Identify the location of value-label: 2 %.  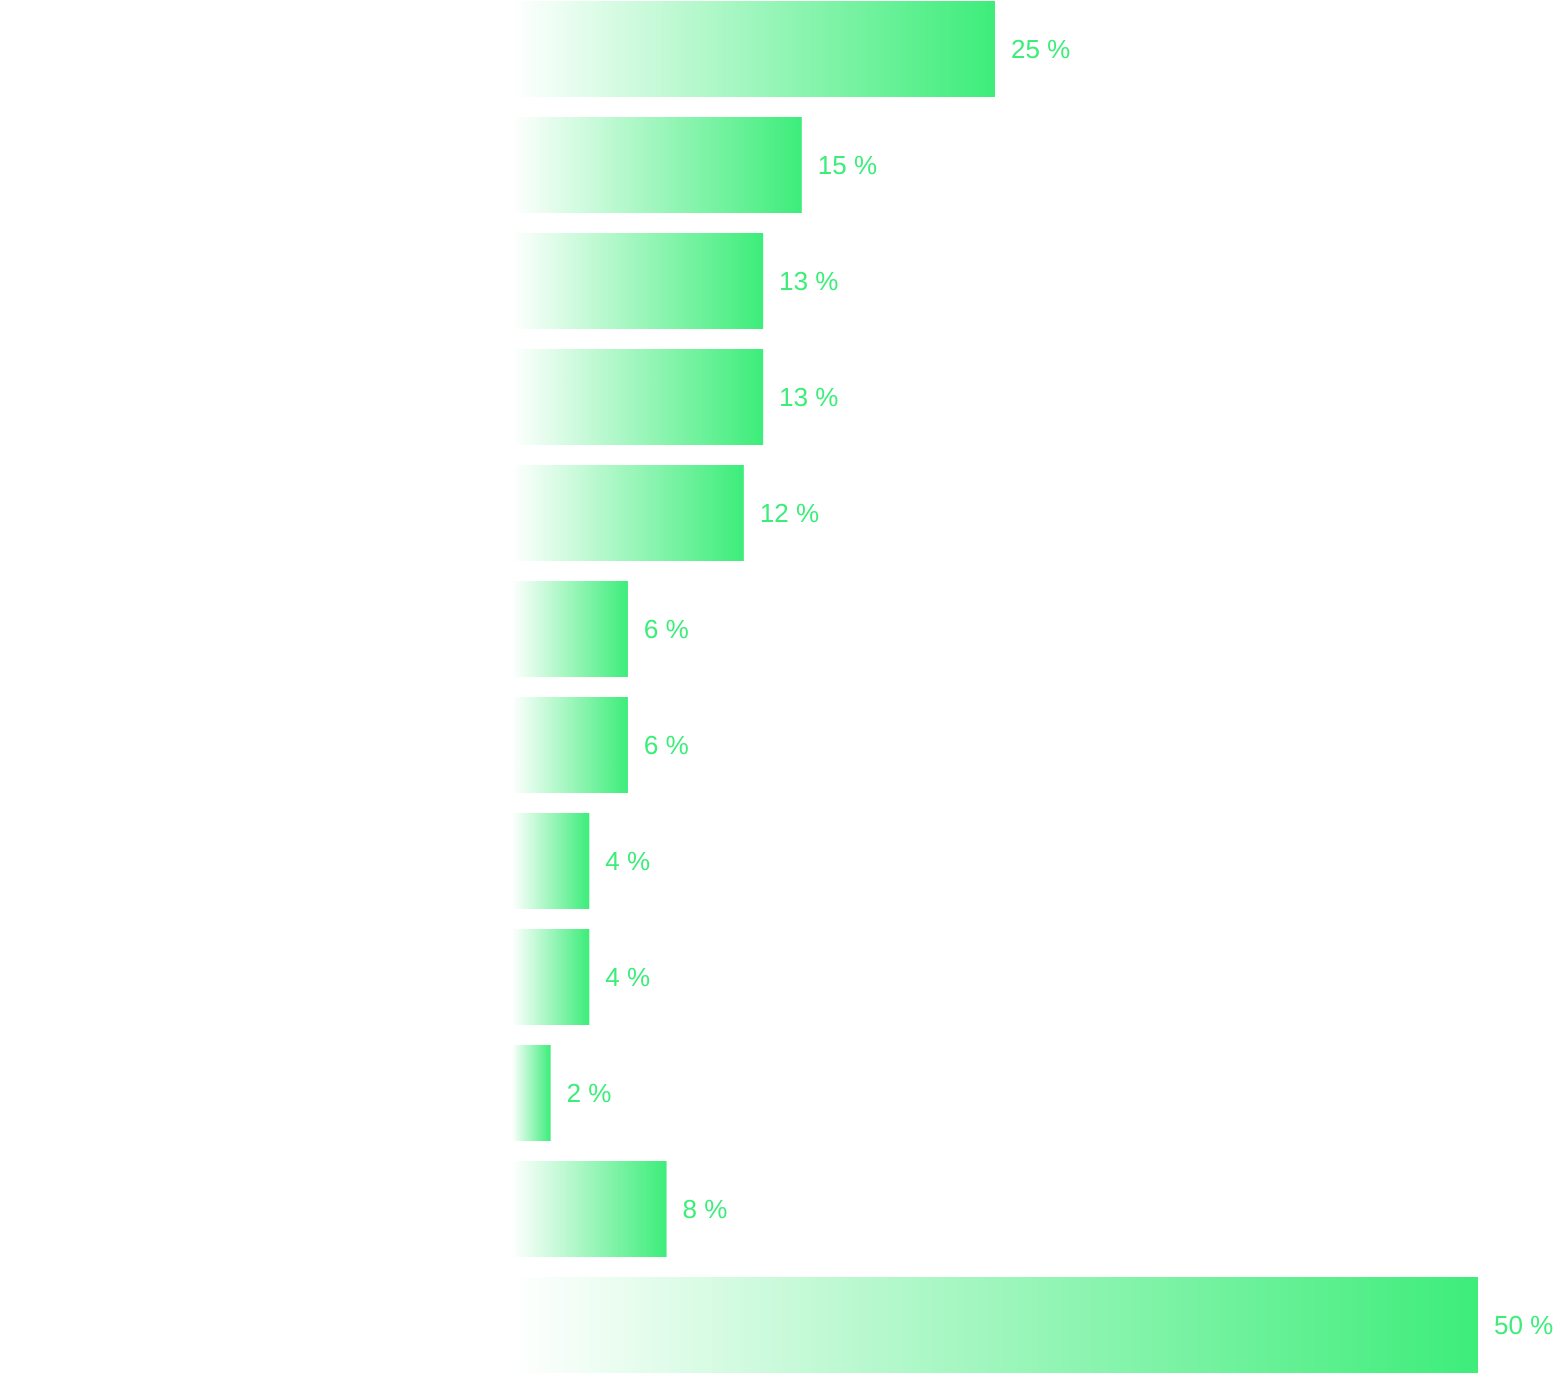
(589, 1093).